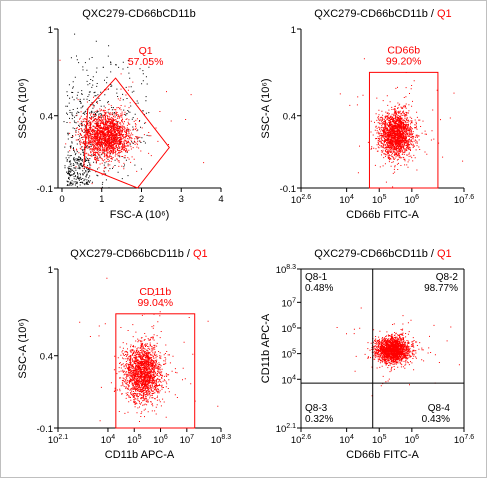 Image resolution: width=487 pixels, height=478 pixels. Describe the element at coordinates (126, 133) in the screenshot. I see `gate-polygon` at that location.